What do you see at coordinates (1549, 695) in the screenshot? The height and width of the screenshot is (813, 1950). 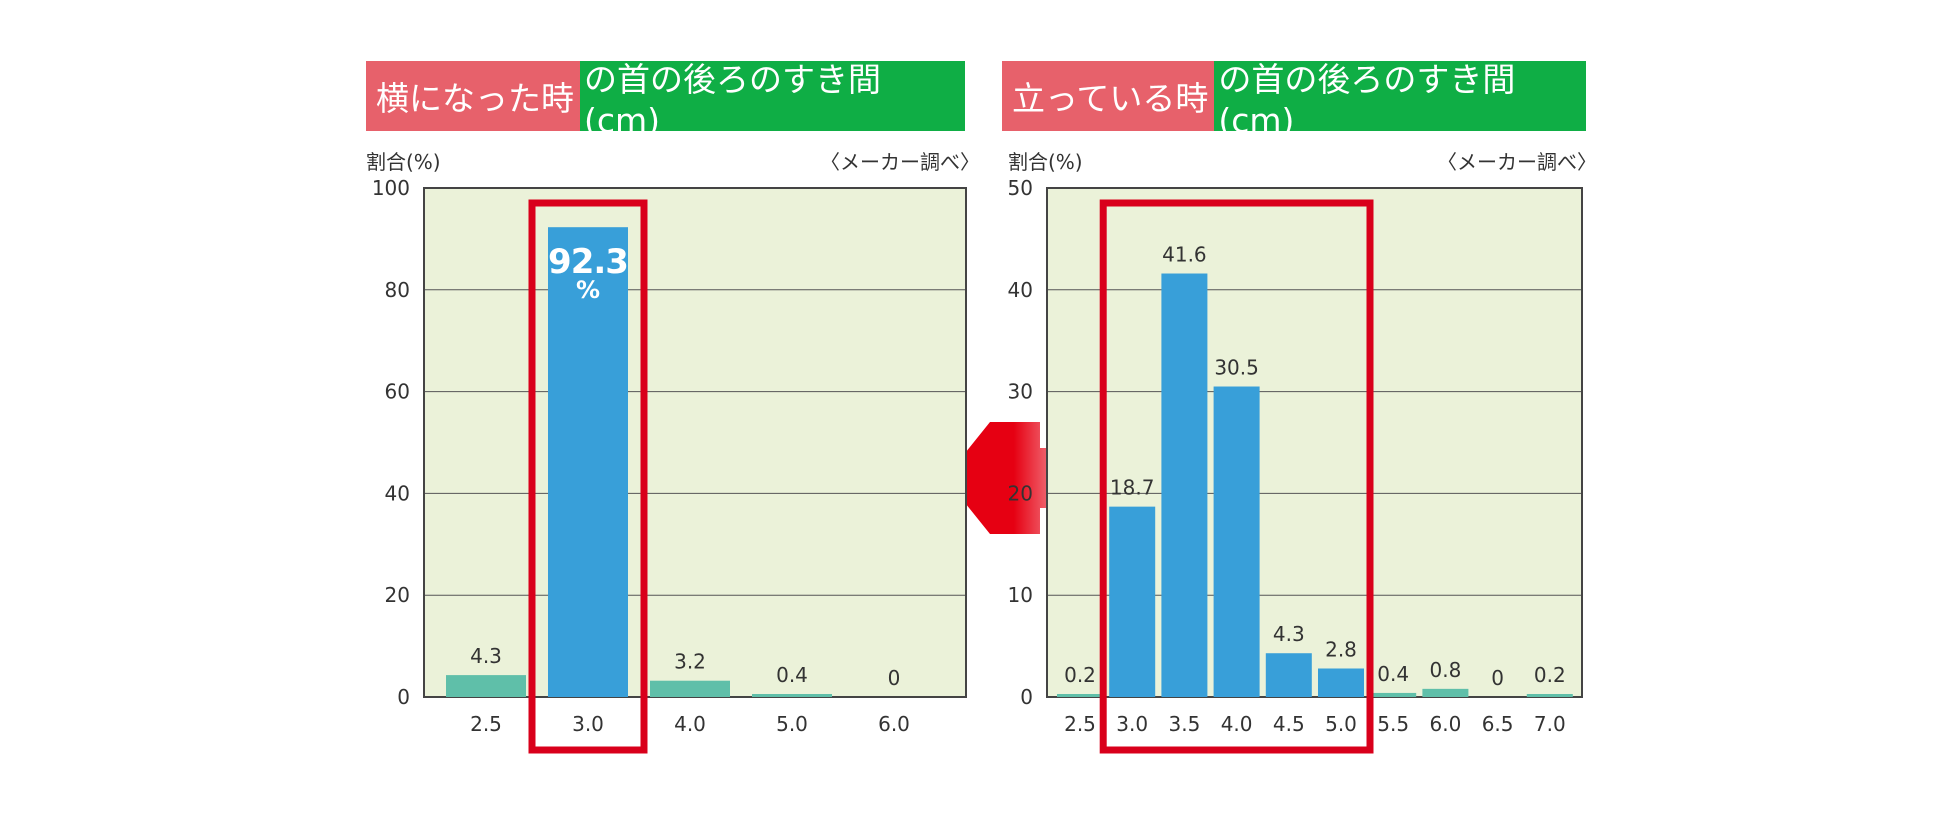 I see `right-bar-7.0` at bounding box center [1549, 695].